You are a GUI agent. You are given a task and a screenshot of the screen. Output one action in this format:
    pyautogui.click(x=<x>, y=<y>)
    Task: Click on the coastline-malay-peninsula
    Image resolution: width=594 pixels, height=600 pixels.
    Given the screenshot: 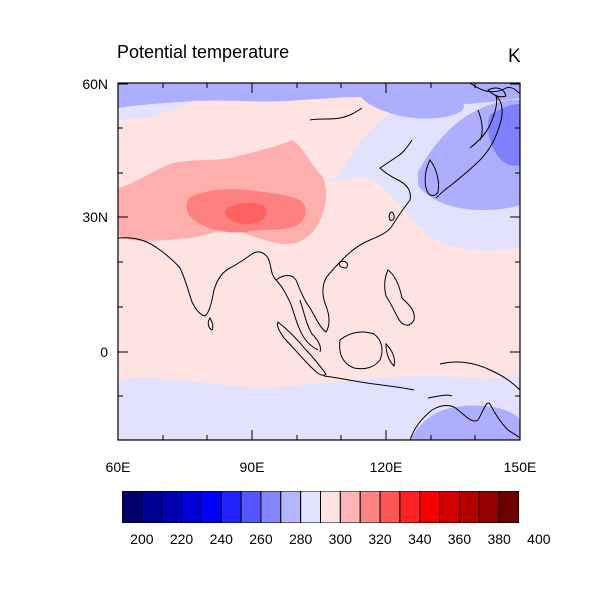 What is the action you would take?
    pyautogui.click(x=310, y=326)
    